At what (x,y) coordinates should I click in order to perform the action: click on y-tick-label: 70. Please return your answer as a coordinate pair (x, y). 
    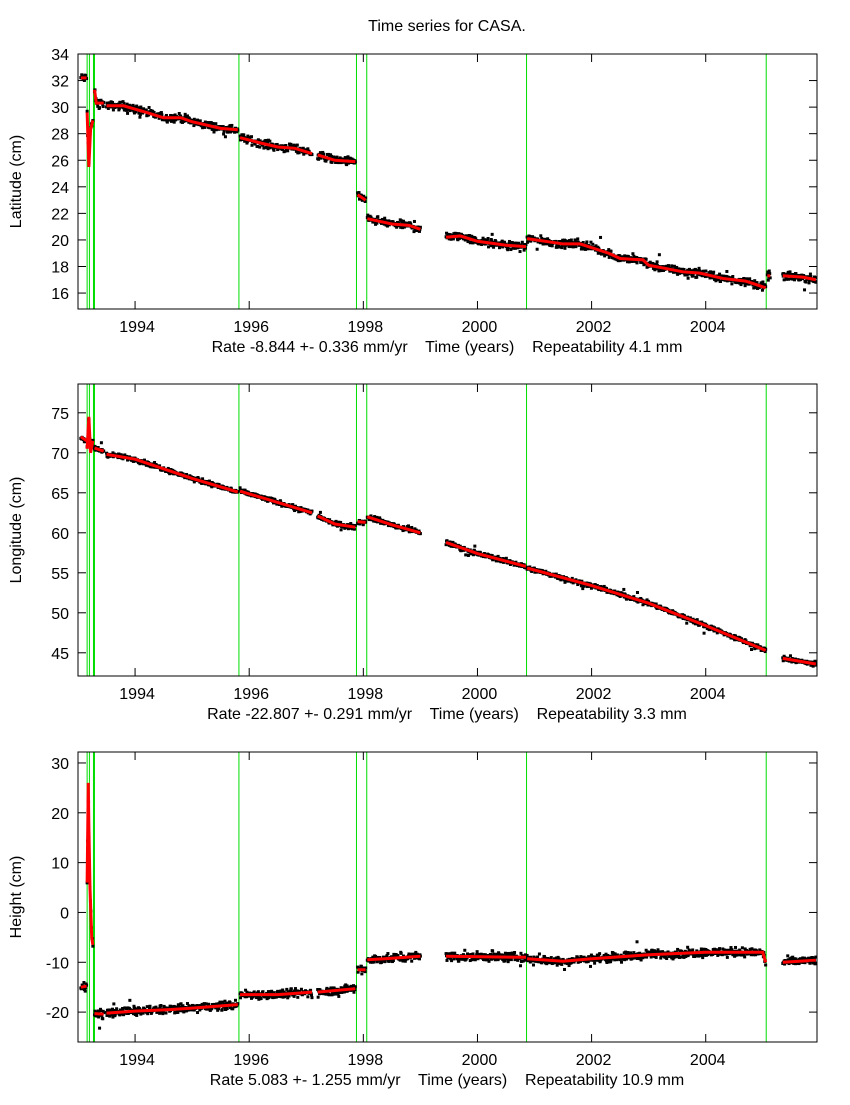
    Looking at the image, I should click on (60, 454).